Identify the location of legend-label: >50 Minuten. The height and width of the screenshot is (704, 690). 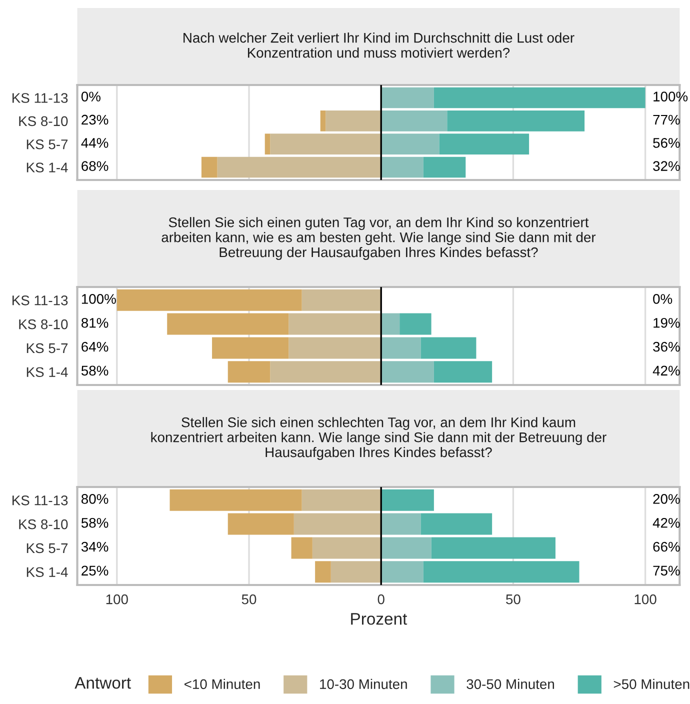
(652, 684).